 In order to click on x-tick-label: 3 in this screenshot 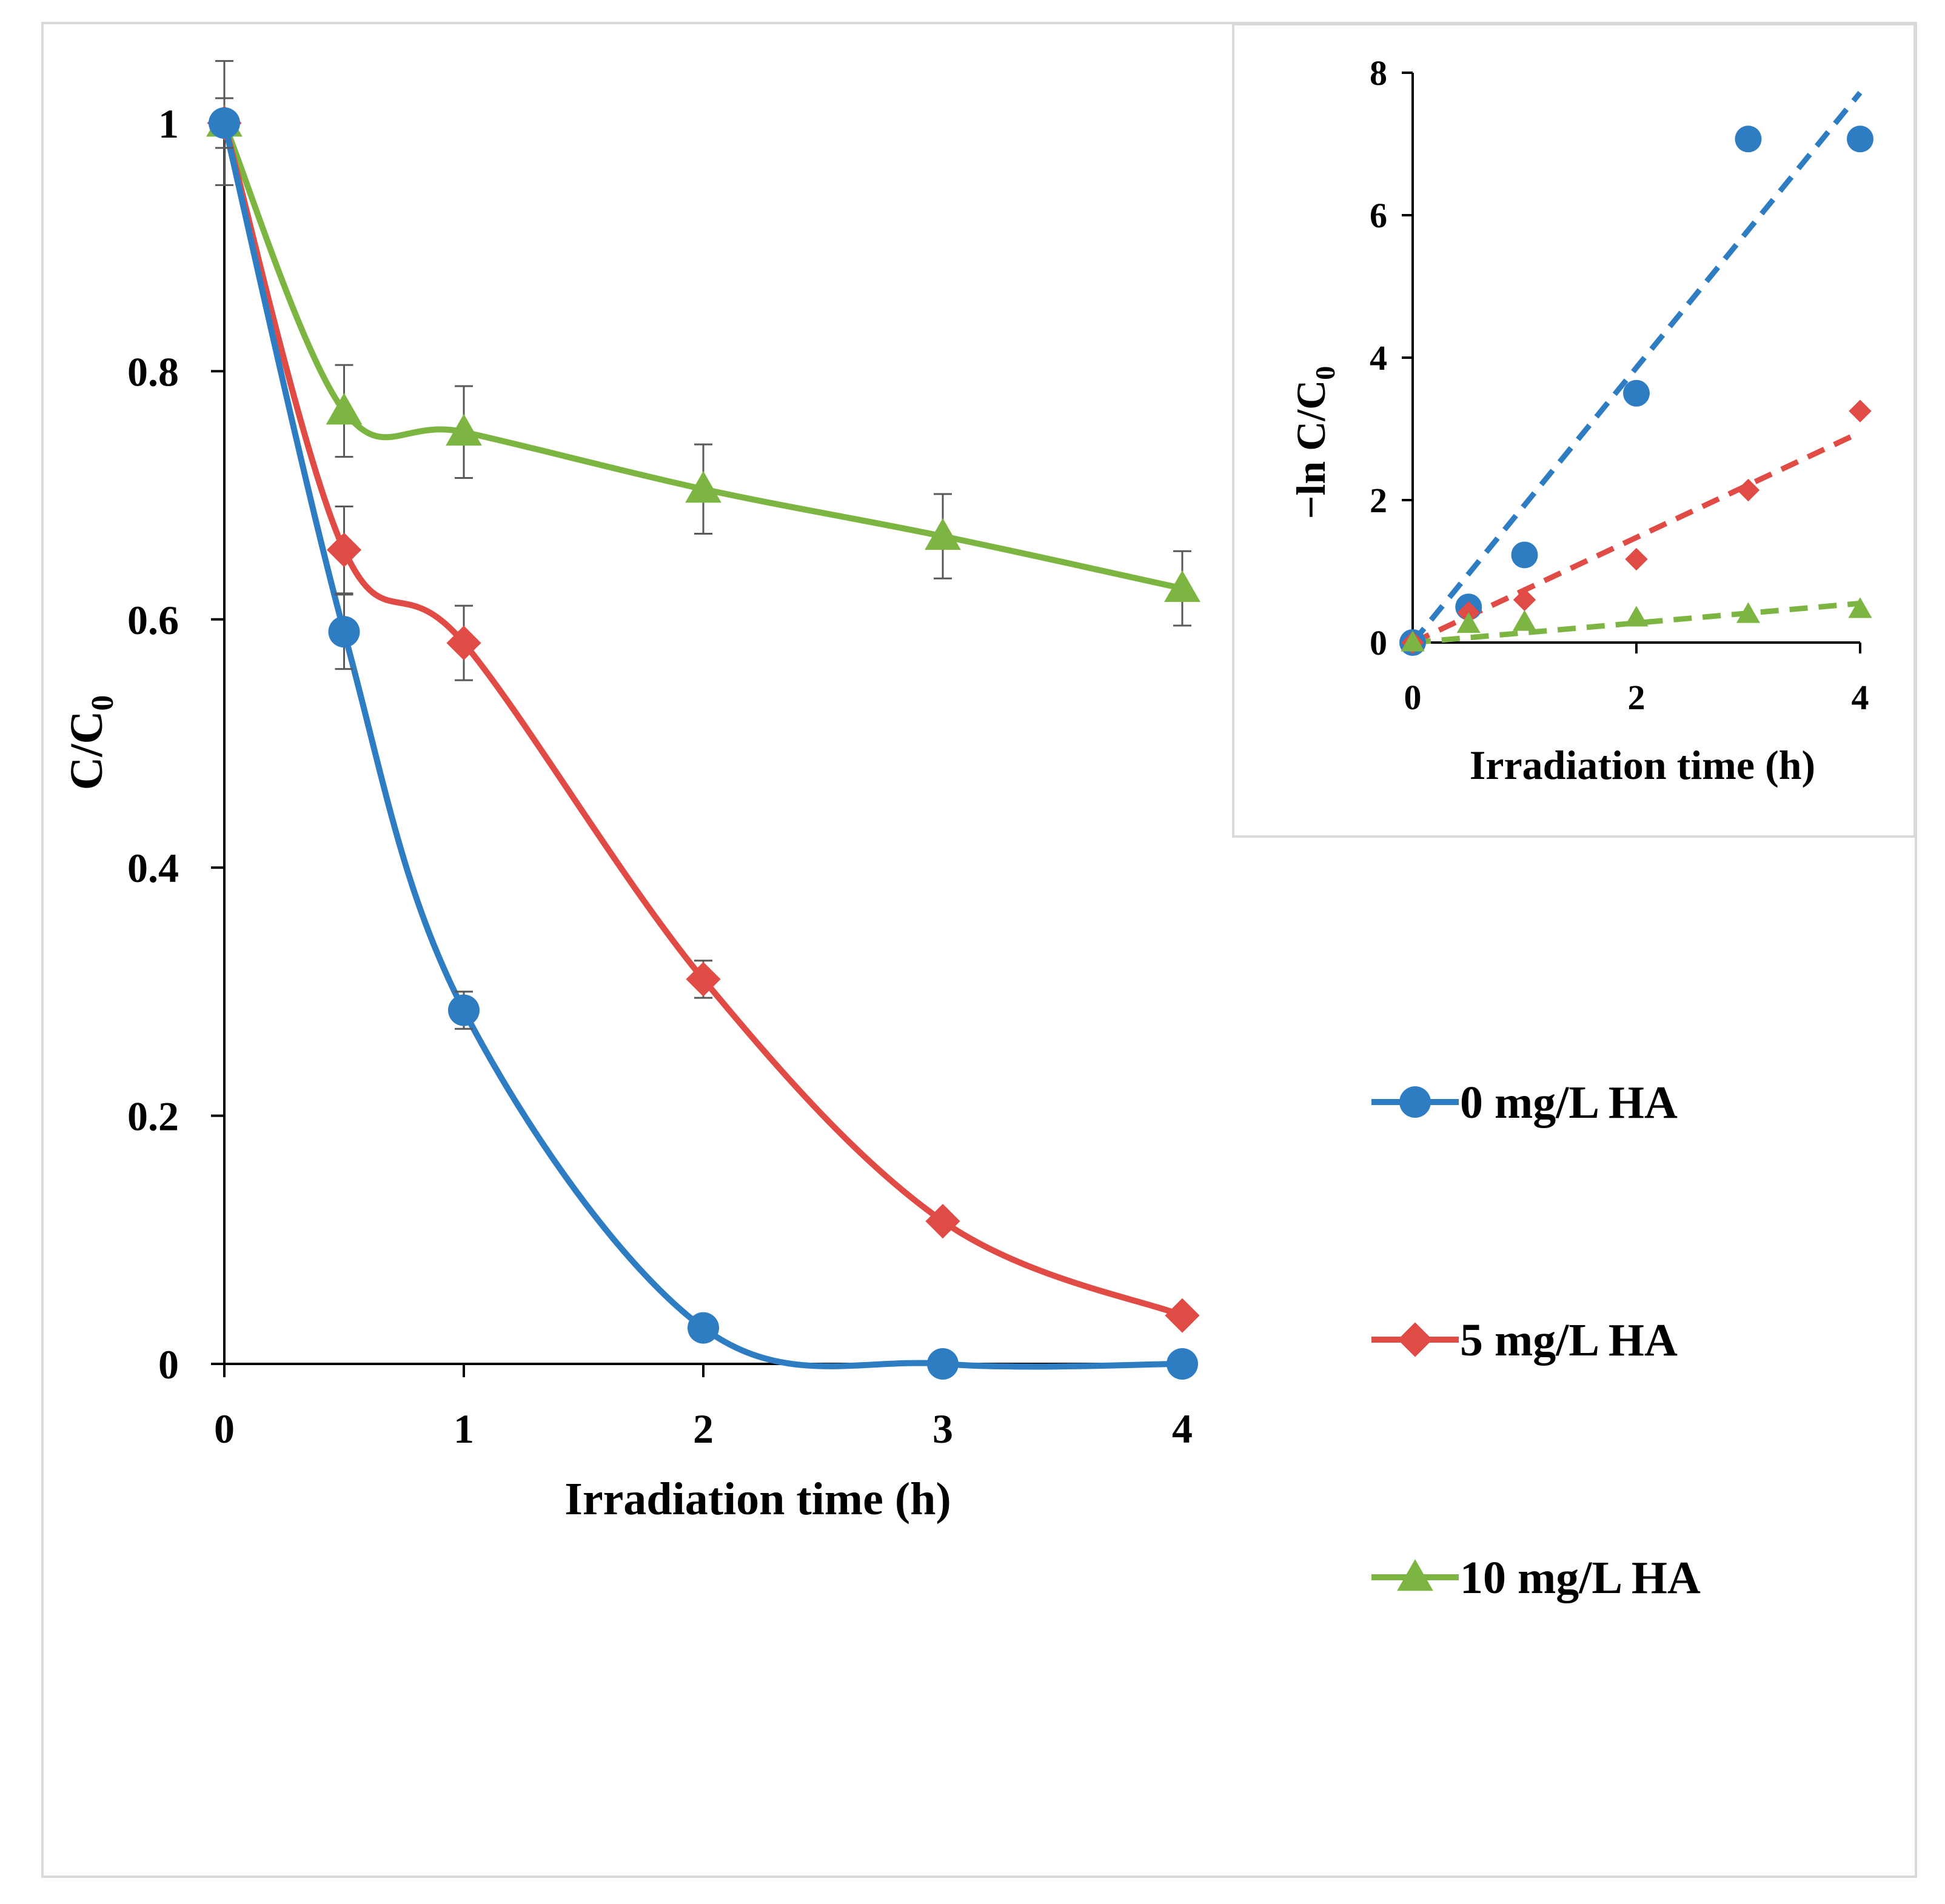, I will do `click(942, 1429)`.